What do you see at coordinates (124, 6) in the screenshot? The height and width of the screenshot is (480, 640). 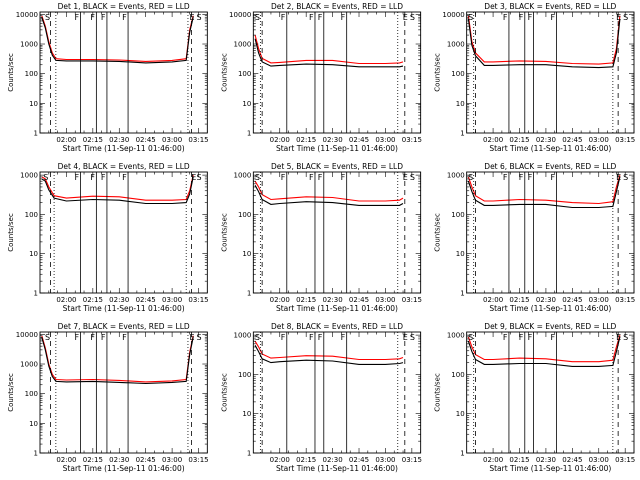 I see `panel-title: Det 1, BLACK = Events, RED = LLD` at bounding box center [124, 6].